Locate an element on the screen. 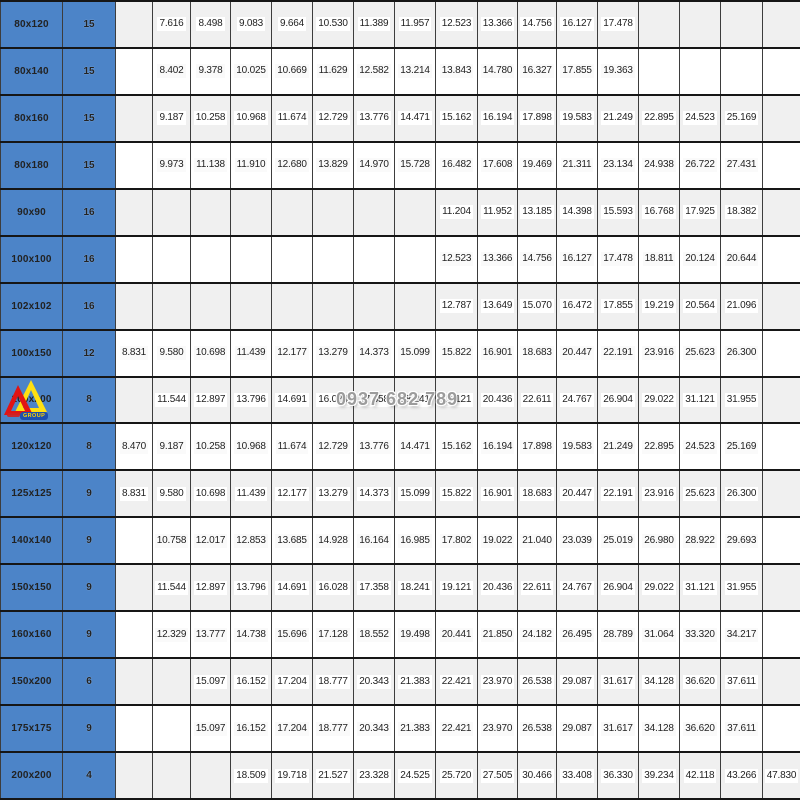  price-cell: 24.938 is located at coordinates (659, 165).